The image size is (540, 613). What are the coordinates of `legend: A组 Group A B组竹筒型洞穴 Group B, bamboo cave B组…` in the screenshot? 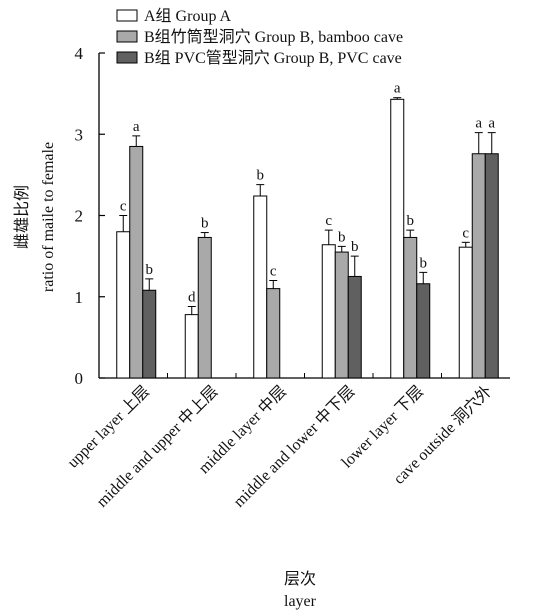 It's located at (259, 37).